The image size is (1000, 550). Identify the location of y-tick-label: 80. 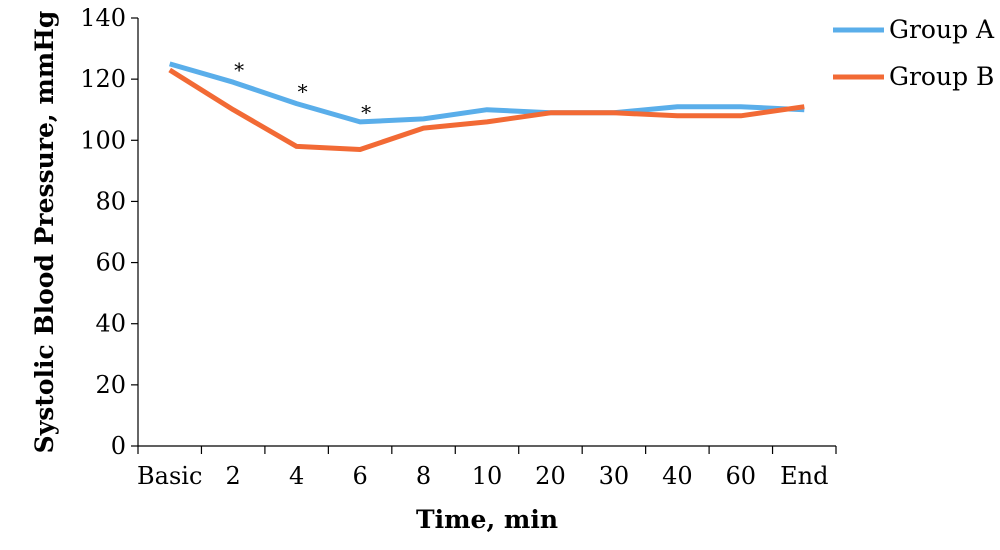
(110, 201).